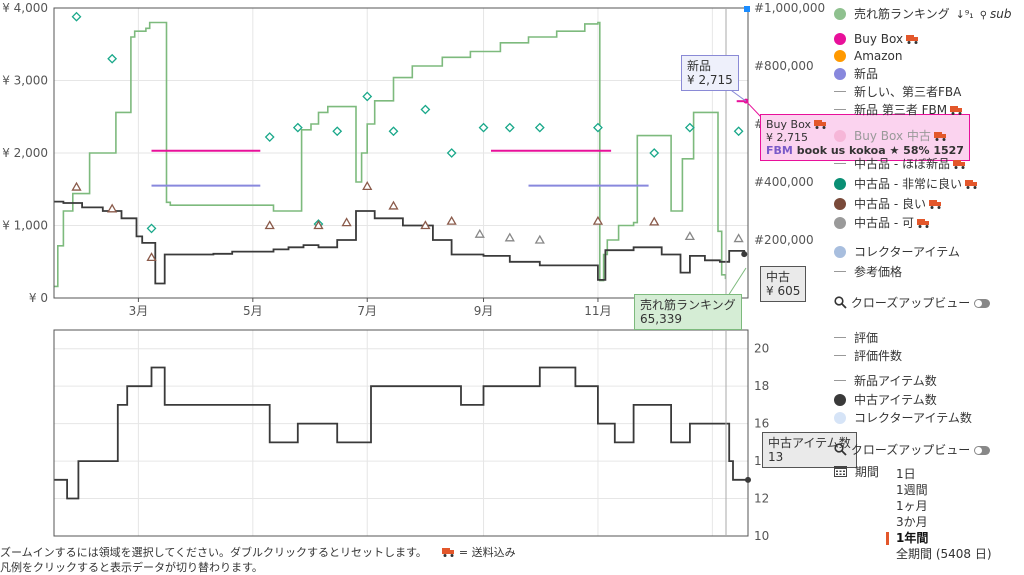 Image resolution: width=1024 pixels, height=575 pixels. Describe the element at coordinates (38, 298) in the screenshot. I see `y-left-tick: ¥ 0` at that location.